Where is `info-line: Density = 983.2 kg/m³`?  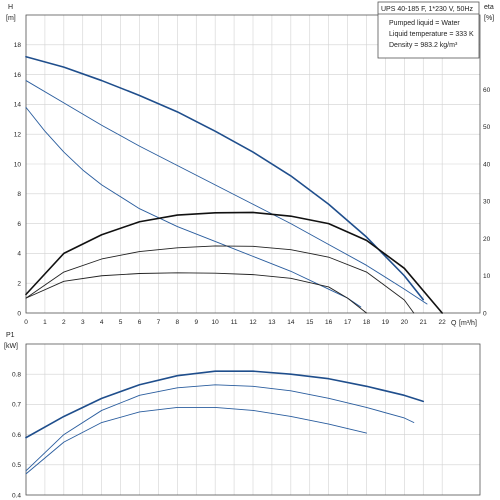
info-line: Density = 983.2 kg/m³ is located at coordinates (423, 45).